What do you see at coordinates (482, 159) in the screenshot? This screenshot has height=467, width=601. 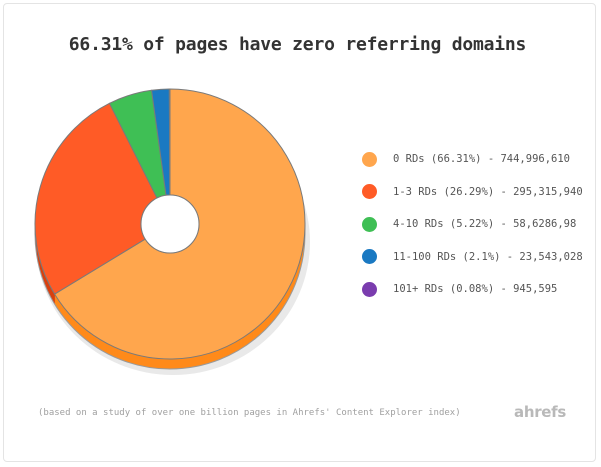 I see `legend-label: 0 RDs (66.31%) - 744,996,610` at bounding box center [482, 159].